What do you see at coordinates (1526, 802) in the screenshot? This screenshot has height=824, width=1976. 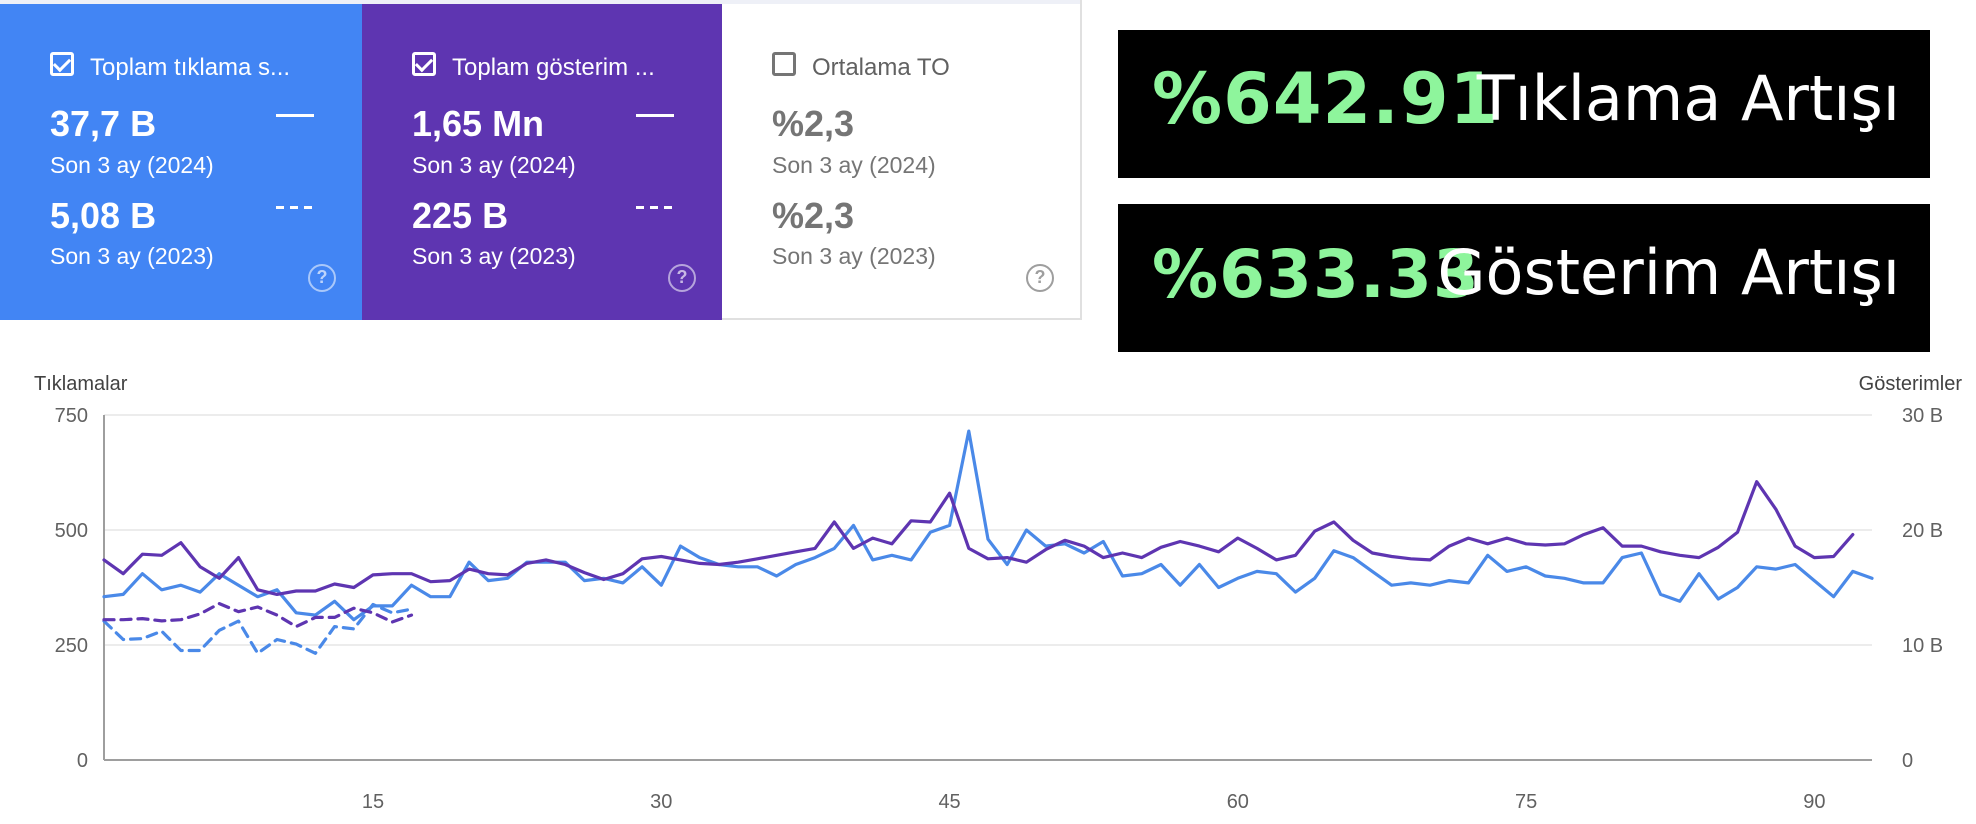 I see `x-tick-label: 75` at bounding box center [1526, 802].